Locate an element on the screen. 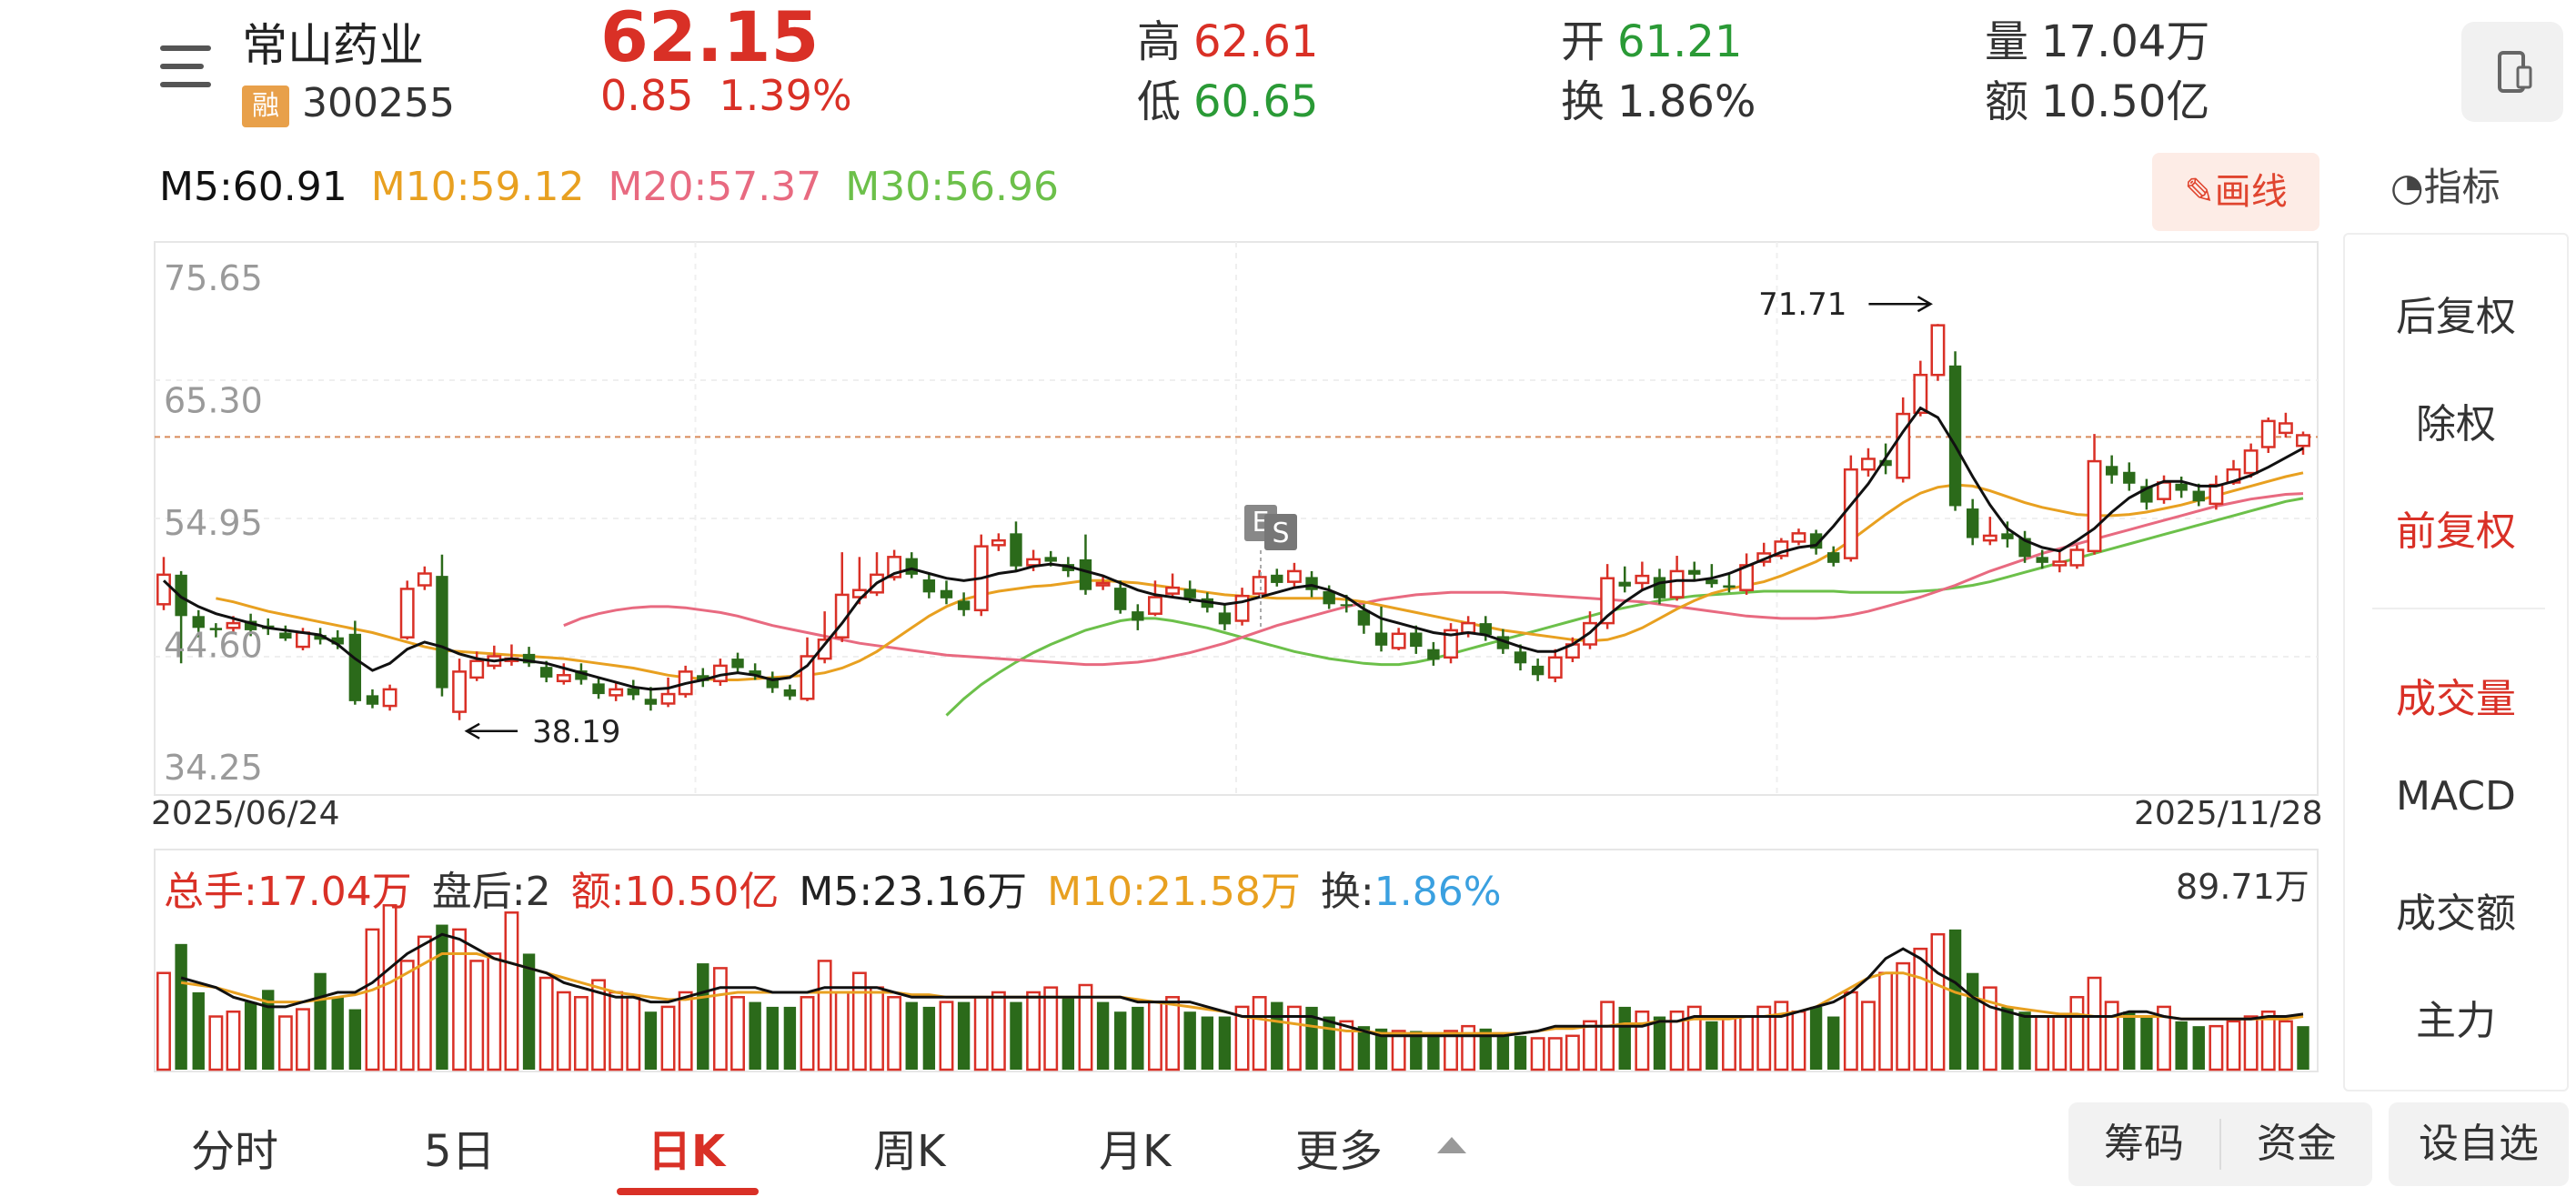 This screenshot has height=1197, width=2576. adjust-forward: 前复权 is located at coordinates (2456, 531).